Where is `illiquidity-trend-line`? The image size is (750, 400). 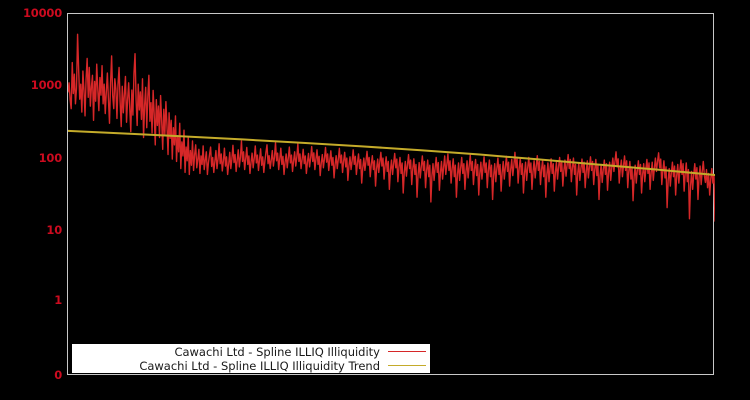
illiquidity-trend-line is located at coordinates (391, 153).